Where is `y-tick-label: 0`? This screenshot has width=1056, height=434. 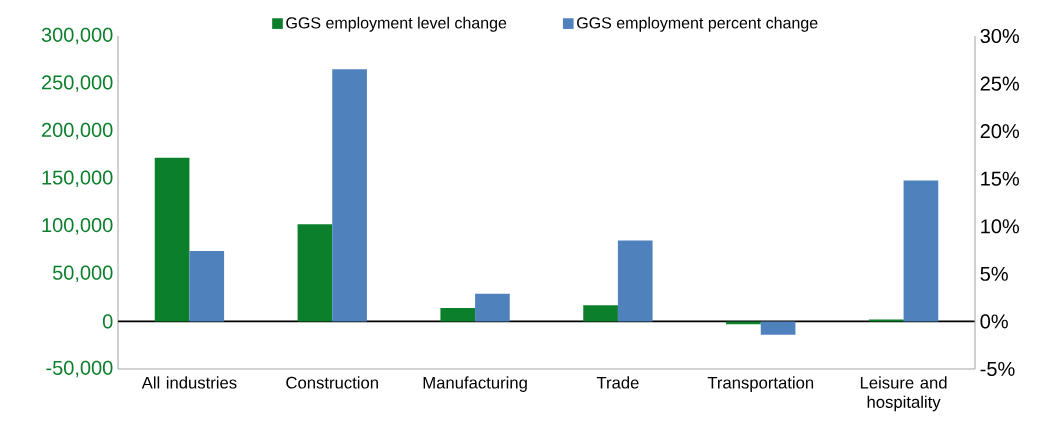
y-tick-label: 0 is located at coordinates (107, 321).